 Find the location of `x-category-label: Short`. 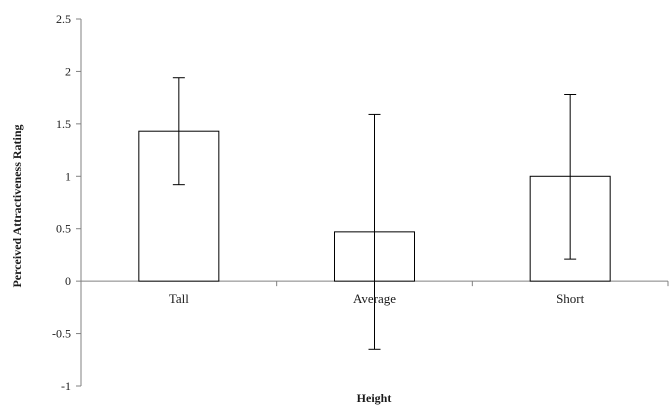

x-category-label: Short is located at coordinates (570, 298).